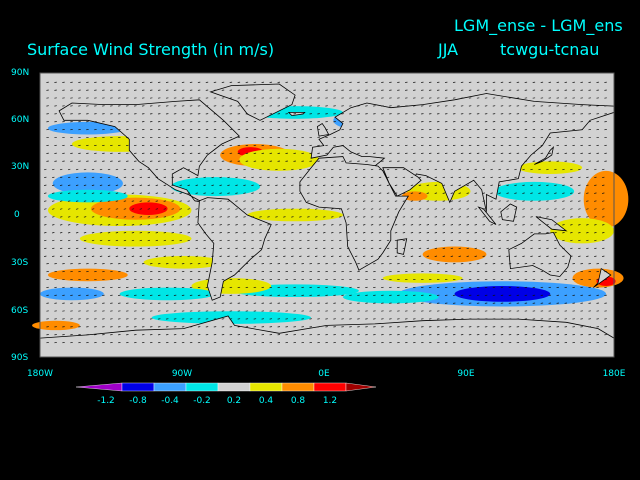 The image size is (640, 480). I want to click on colorbar-label-1.2: 1.2, so click(330, 401).